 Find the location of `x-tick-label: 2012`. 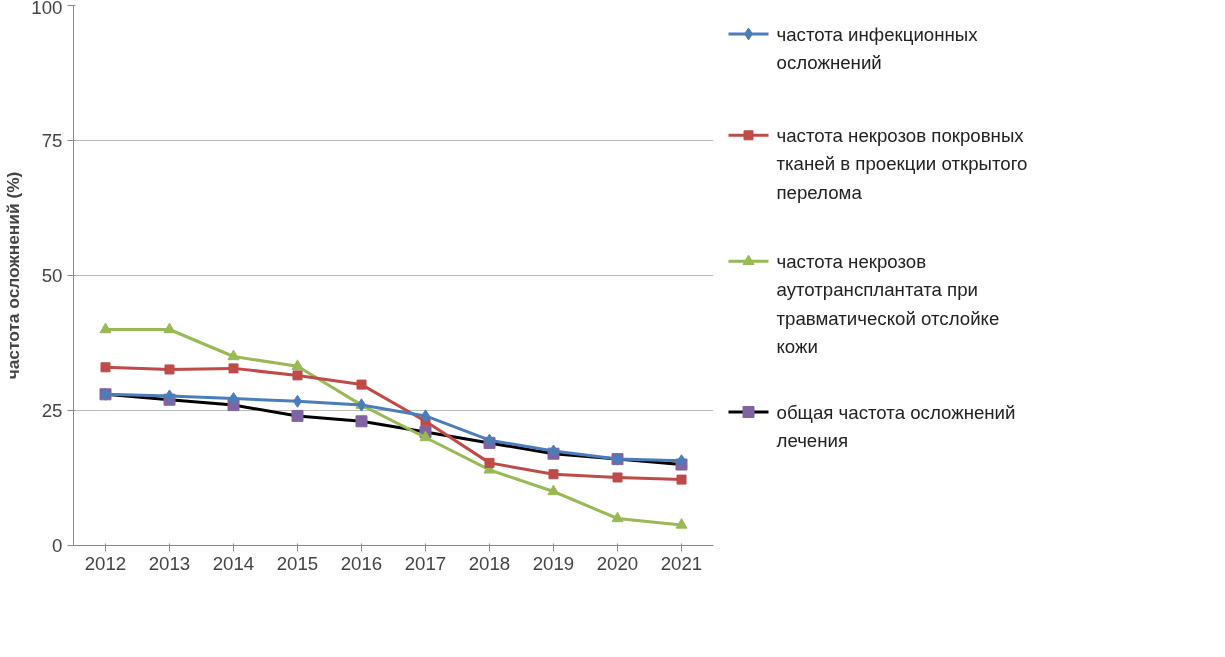

x-tick-label: 2012 is located at coordinates (105, 563).